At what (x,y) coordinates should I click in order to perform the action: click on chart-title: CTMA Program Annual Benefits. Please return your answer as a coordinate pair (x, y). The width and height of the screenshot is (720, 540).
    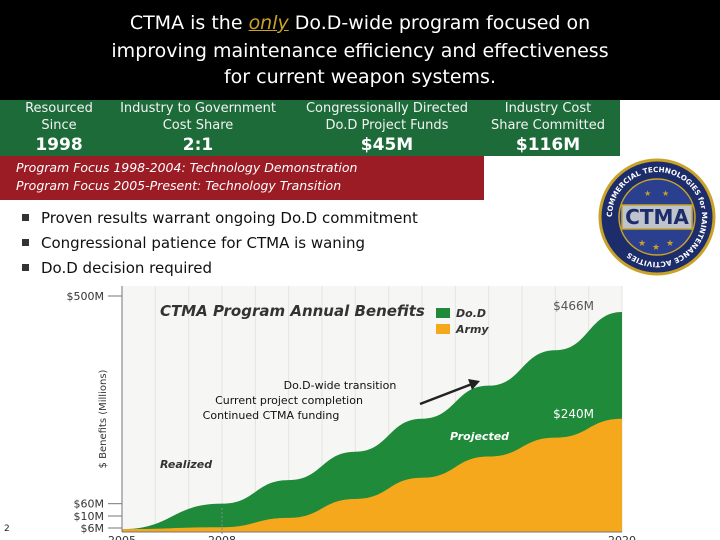
    Looking at the image, I should click on (292, 311).